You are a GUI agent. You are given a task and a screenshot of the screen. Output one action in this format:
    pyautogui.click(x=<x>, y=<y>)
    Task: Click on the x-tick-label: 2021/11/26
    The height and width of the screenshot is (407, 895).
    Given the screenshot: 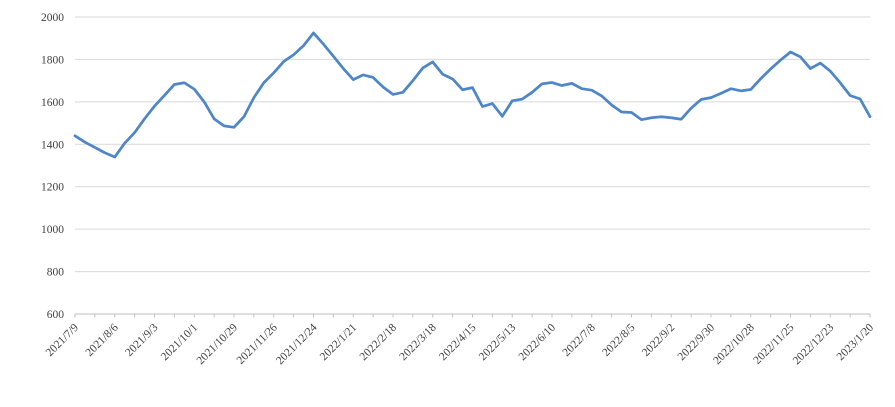 What is the action you would take?
    pyautogui.click(x=257, y=343)
    